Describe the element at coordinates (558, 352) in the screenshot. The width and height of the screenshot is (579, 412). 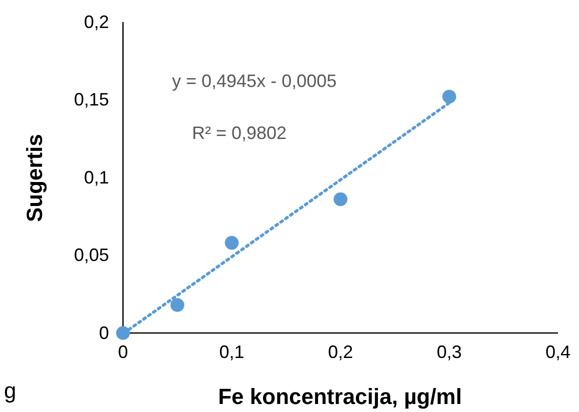
I see `x-tick-label: 0,4` at that location.